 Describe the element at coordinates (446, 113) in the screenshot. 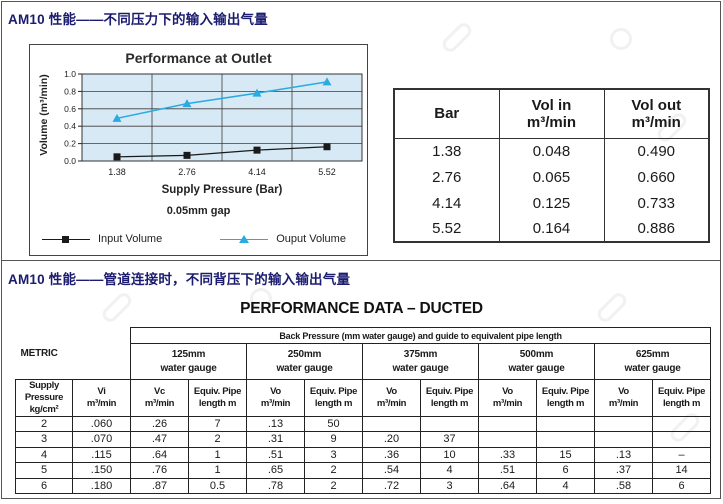

I see `outlet-col-bar: Bar` at that location.